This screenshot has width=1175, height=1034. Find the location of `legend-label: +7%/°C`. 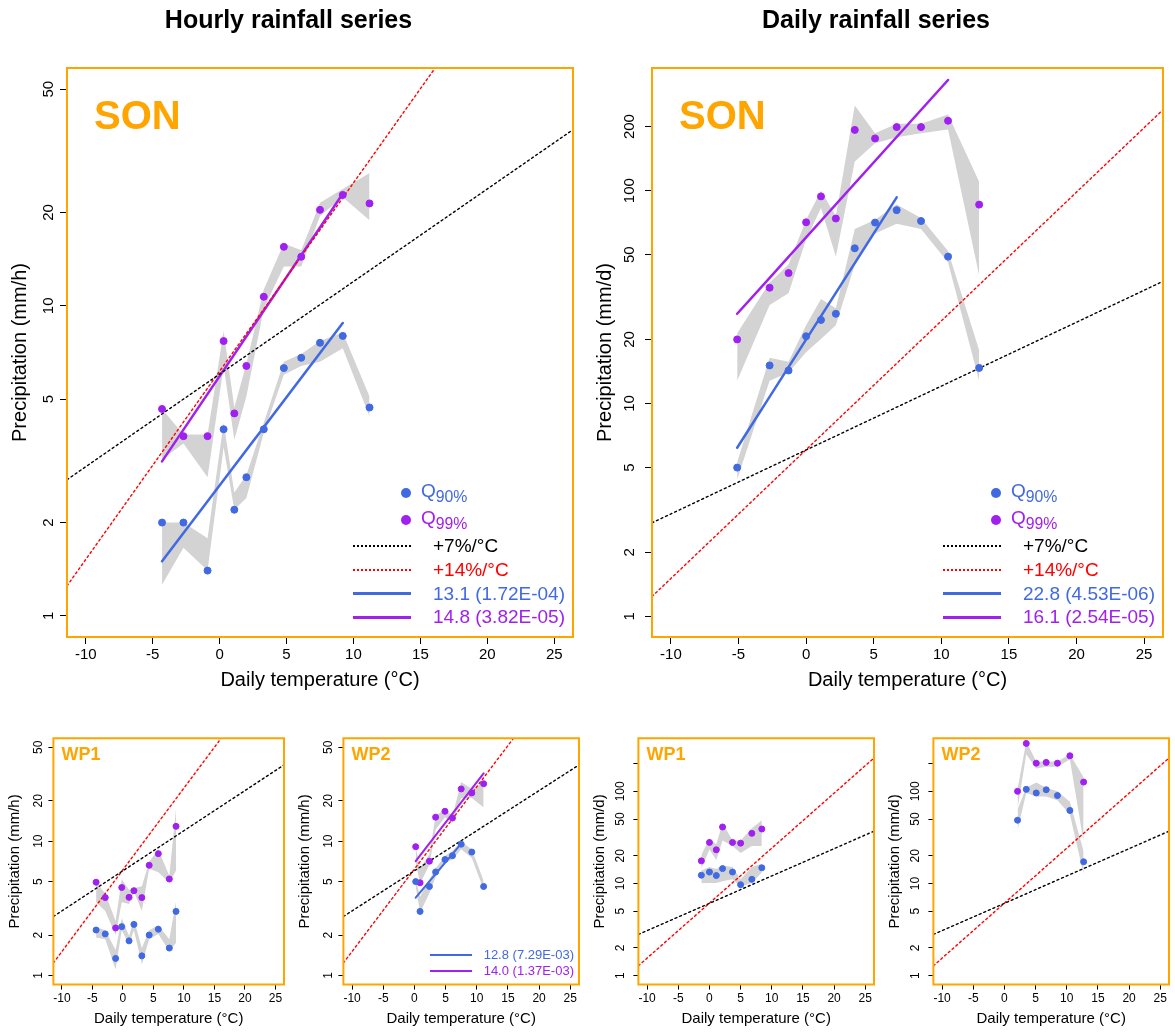

legend-label: +7%/°C is located at coordinates (1055, 546).